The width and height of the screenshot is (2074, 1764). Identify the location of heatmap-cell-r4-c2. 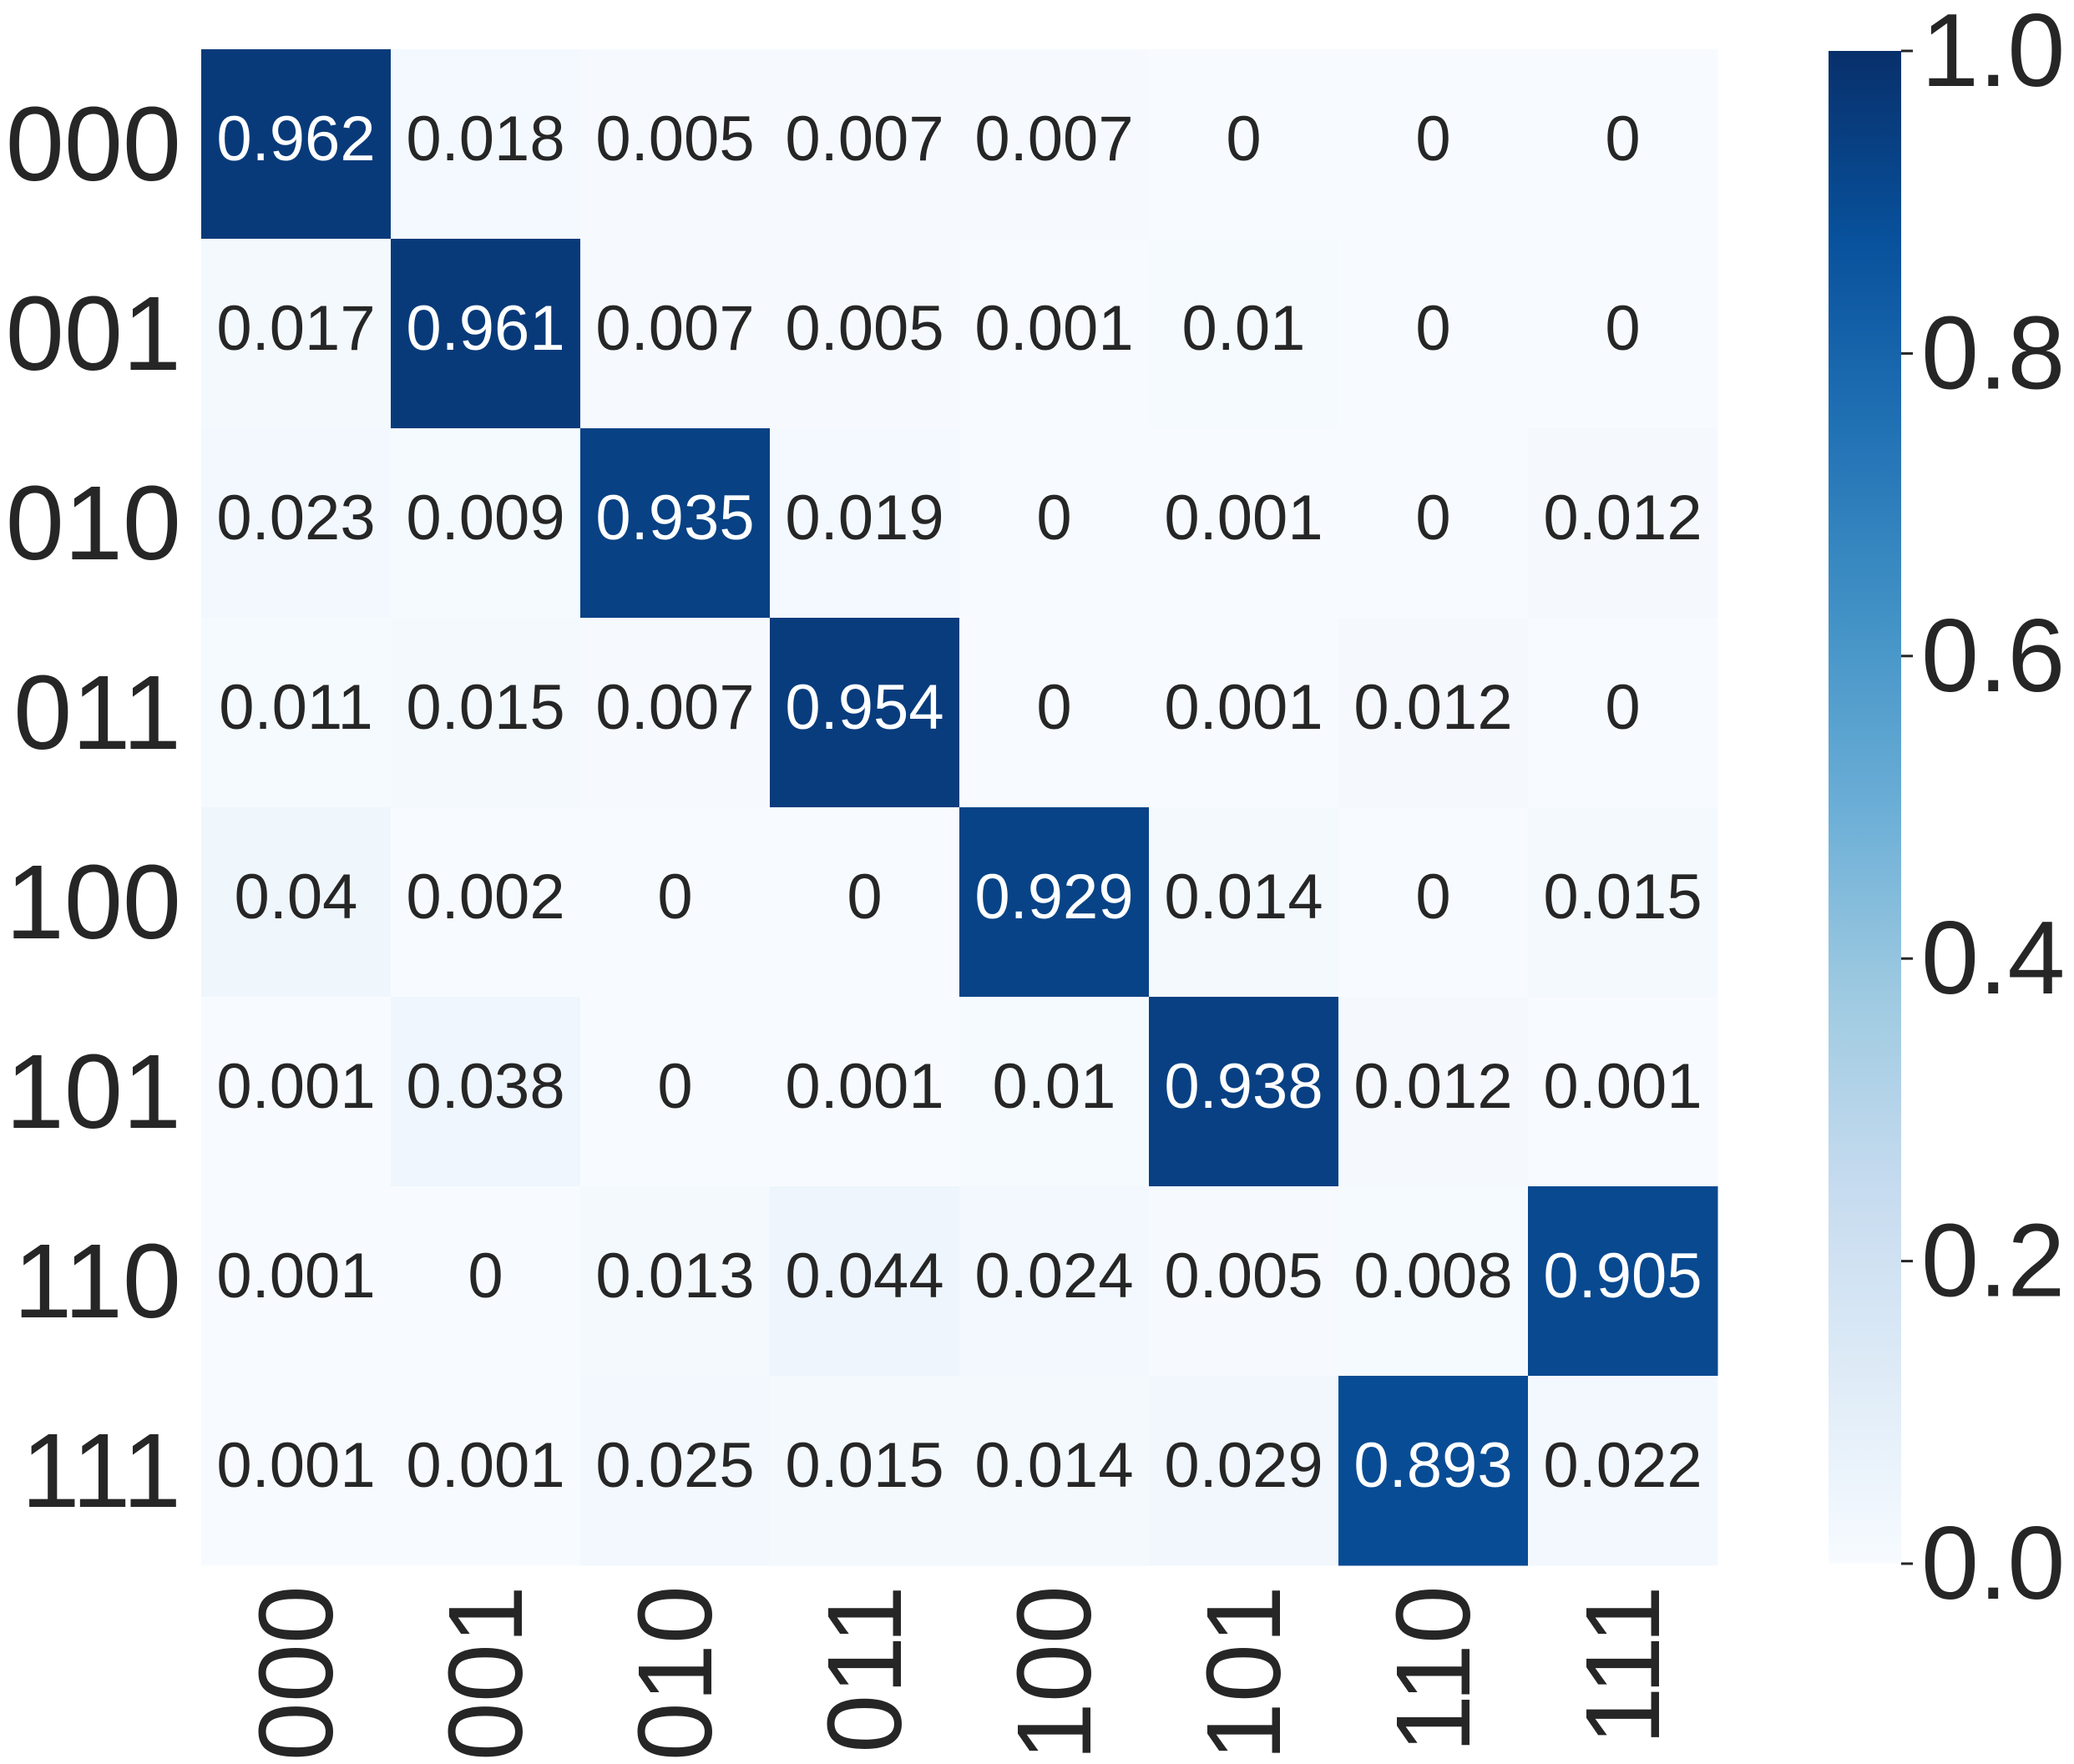
(676, 902).